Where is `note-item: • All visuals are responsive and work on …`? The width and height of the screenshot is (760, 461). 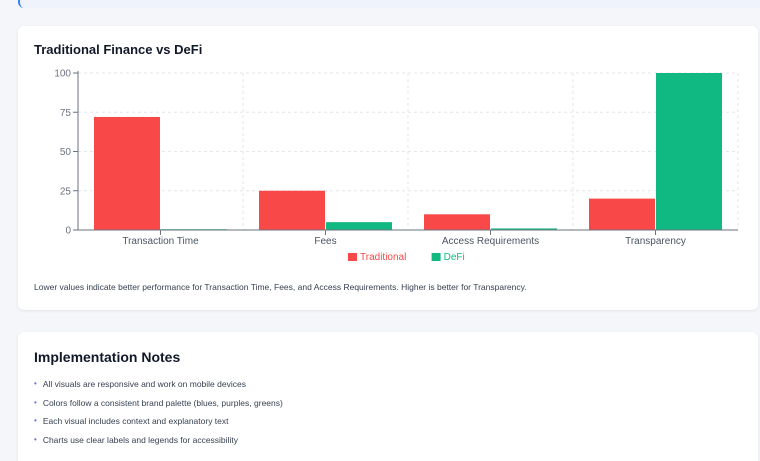
note-item: • All visuals are responsive and work on … is located at coordinates (140, 384).